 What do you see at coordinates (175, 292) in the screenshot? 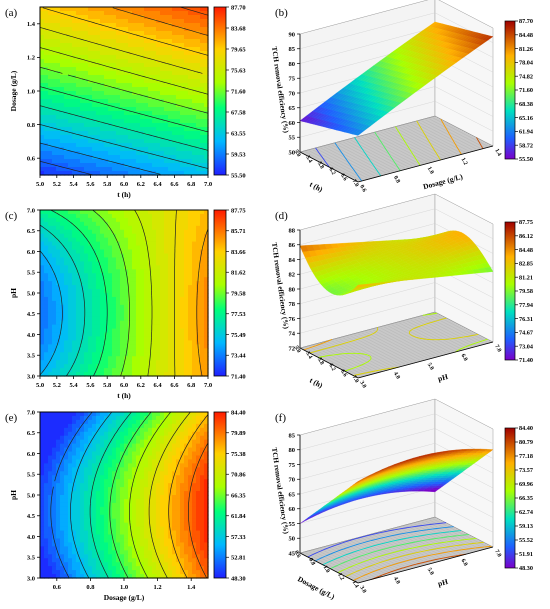
I see `contour-line` at bounding box center [175, 292].